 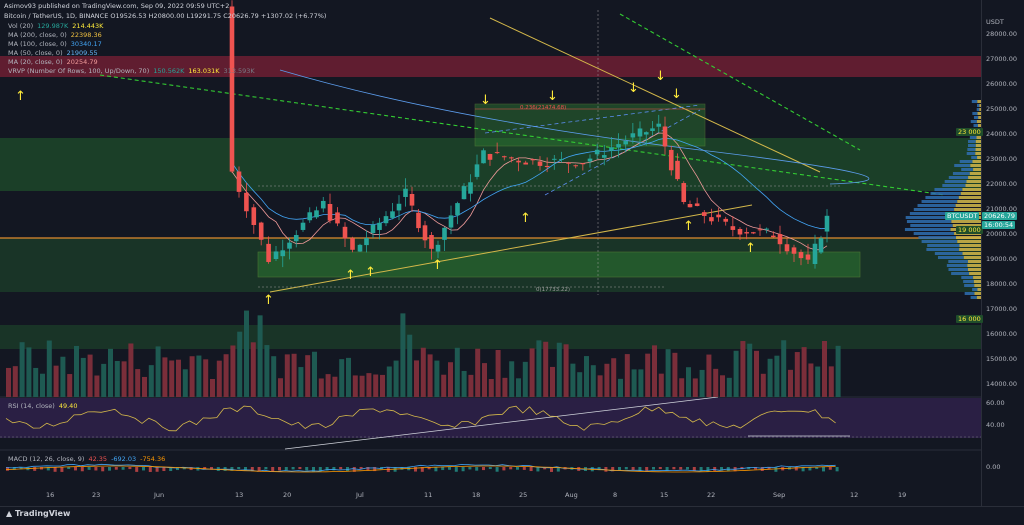 What do you see at coordinates (42, 406) in the screenshot?
I see `rsi-indicator: RSI (14, close) 49.40` at bounding box center [42, 406].